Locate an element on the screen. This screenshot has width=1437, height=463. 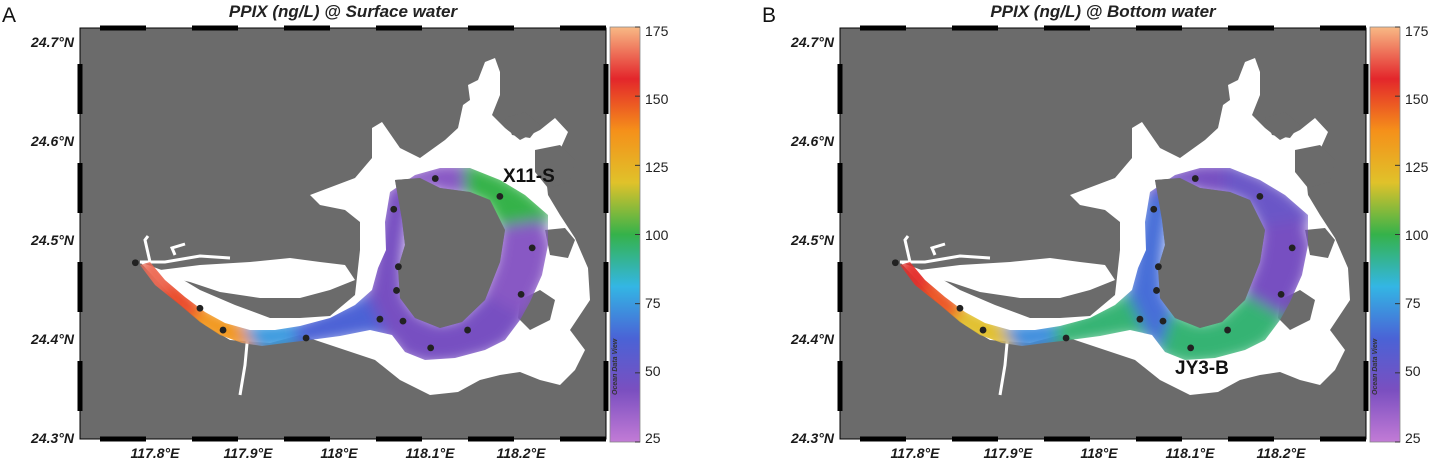
map-title: PPIX (ng/L) @ Surface water is located at coordinates (343, 11).